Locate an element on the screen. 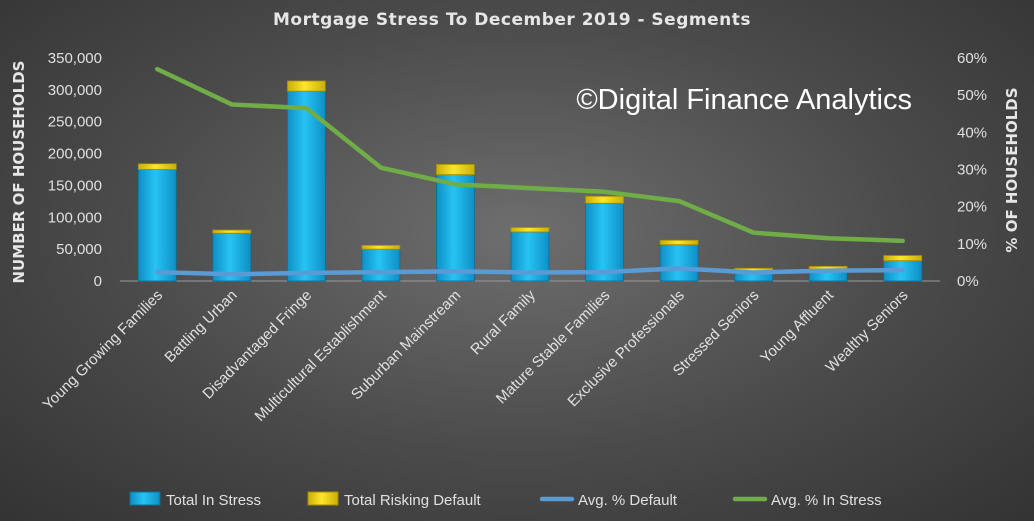 Image resolution: width=1034 pixels, height=521 pixels. right-tick-label: 30% is located at coordinates (972, 170).